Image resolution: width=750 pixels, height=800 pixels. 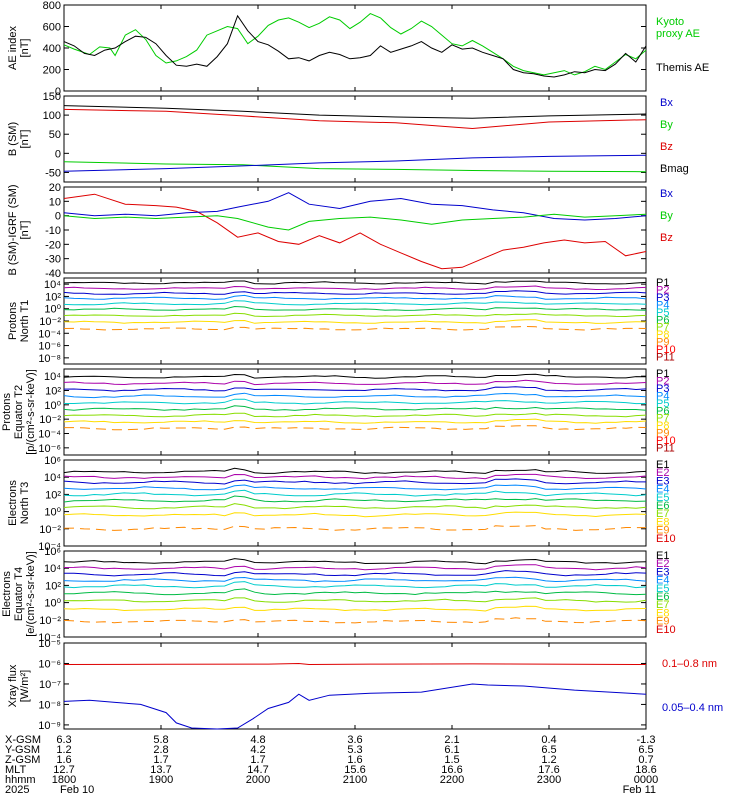 What do you see at coordinates (682, 68) in the screenshot?
I see `legend-item: Themis AE` at bounding box center [682, 68].